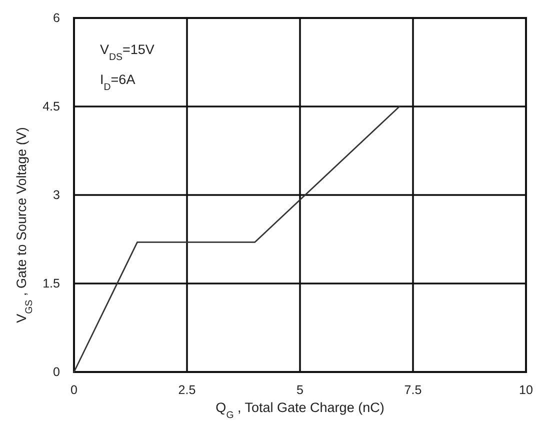 The height and width of the screenshot is (429, 536). I want to click on y-tick-label: 1.5, so click(51, 283).